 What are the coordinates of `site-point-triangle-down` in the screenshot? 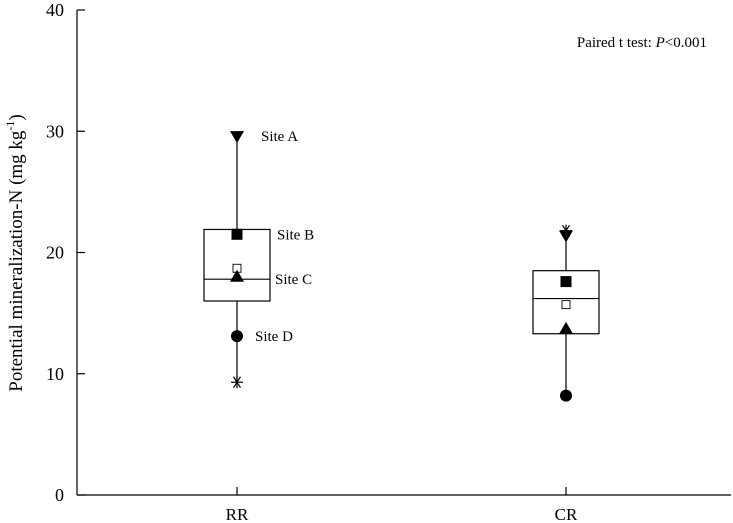 It's located at (237, 137).